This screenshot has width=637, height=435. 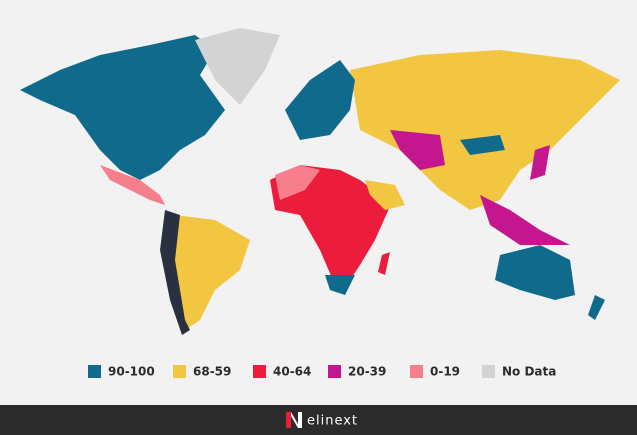 What do you see at coordinates (122, 107) in the screenshot?
I see `north-america` at bounding box center [122, 107].